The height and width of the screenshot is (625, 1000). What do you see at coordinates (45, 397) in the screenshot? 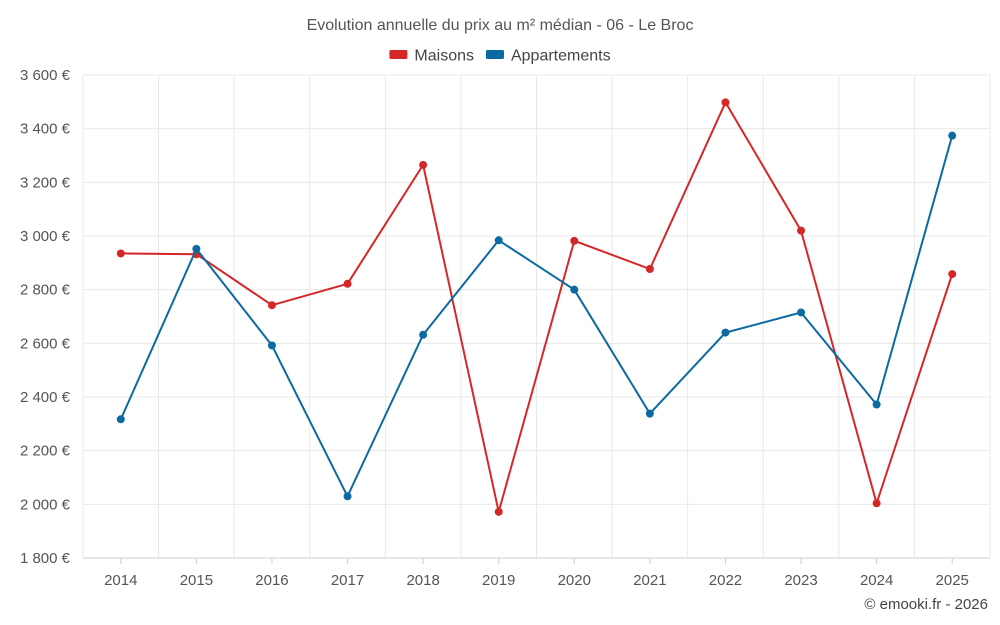
I see `y-tick-label: 2 400 €` at bounding box center [45, 397].